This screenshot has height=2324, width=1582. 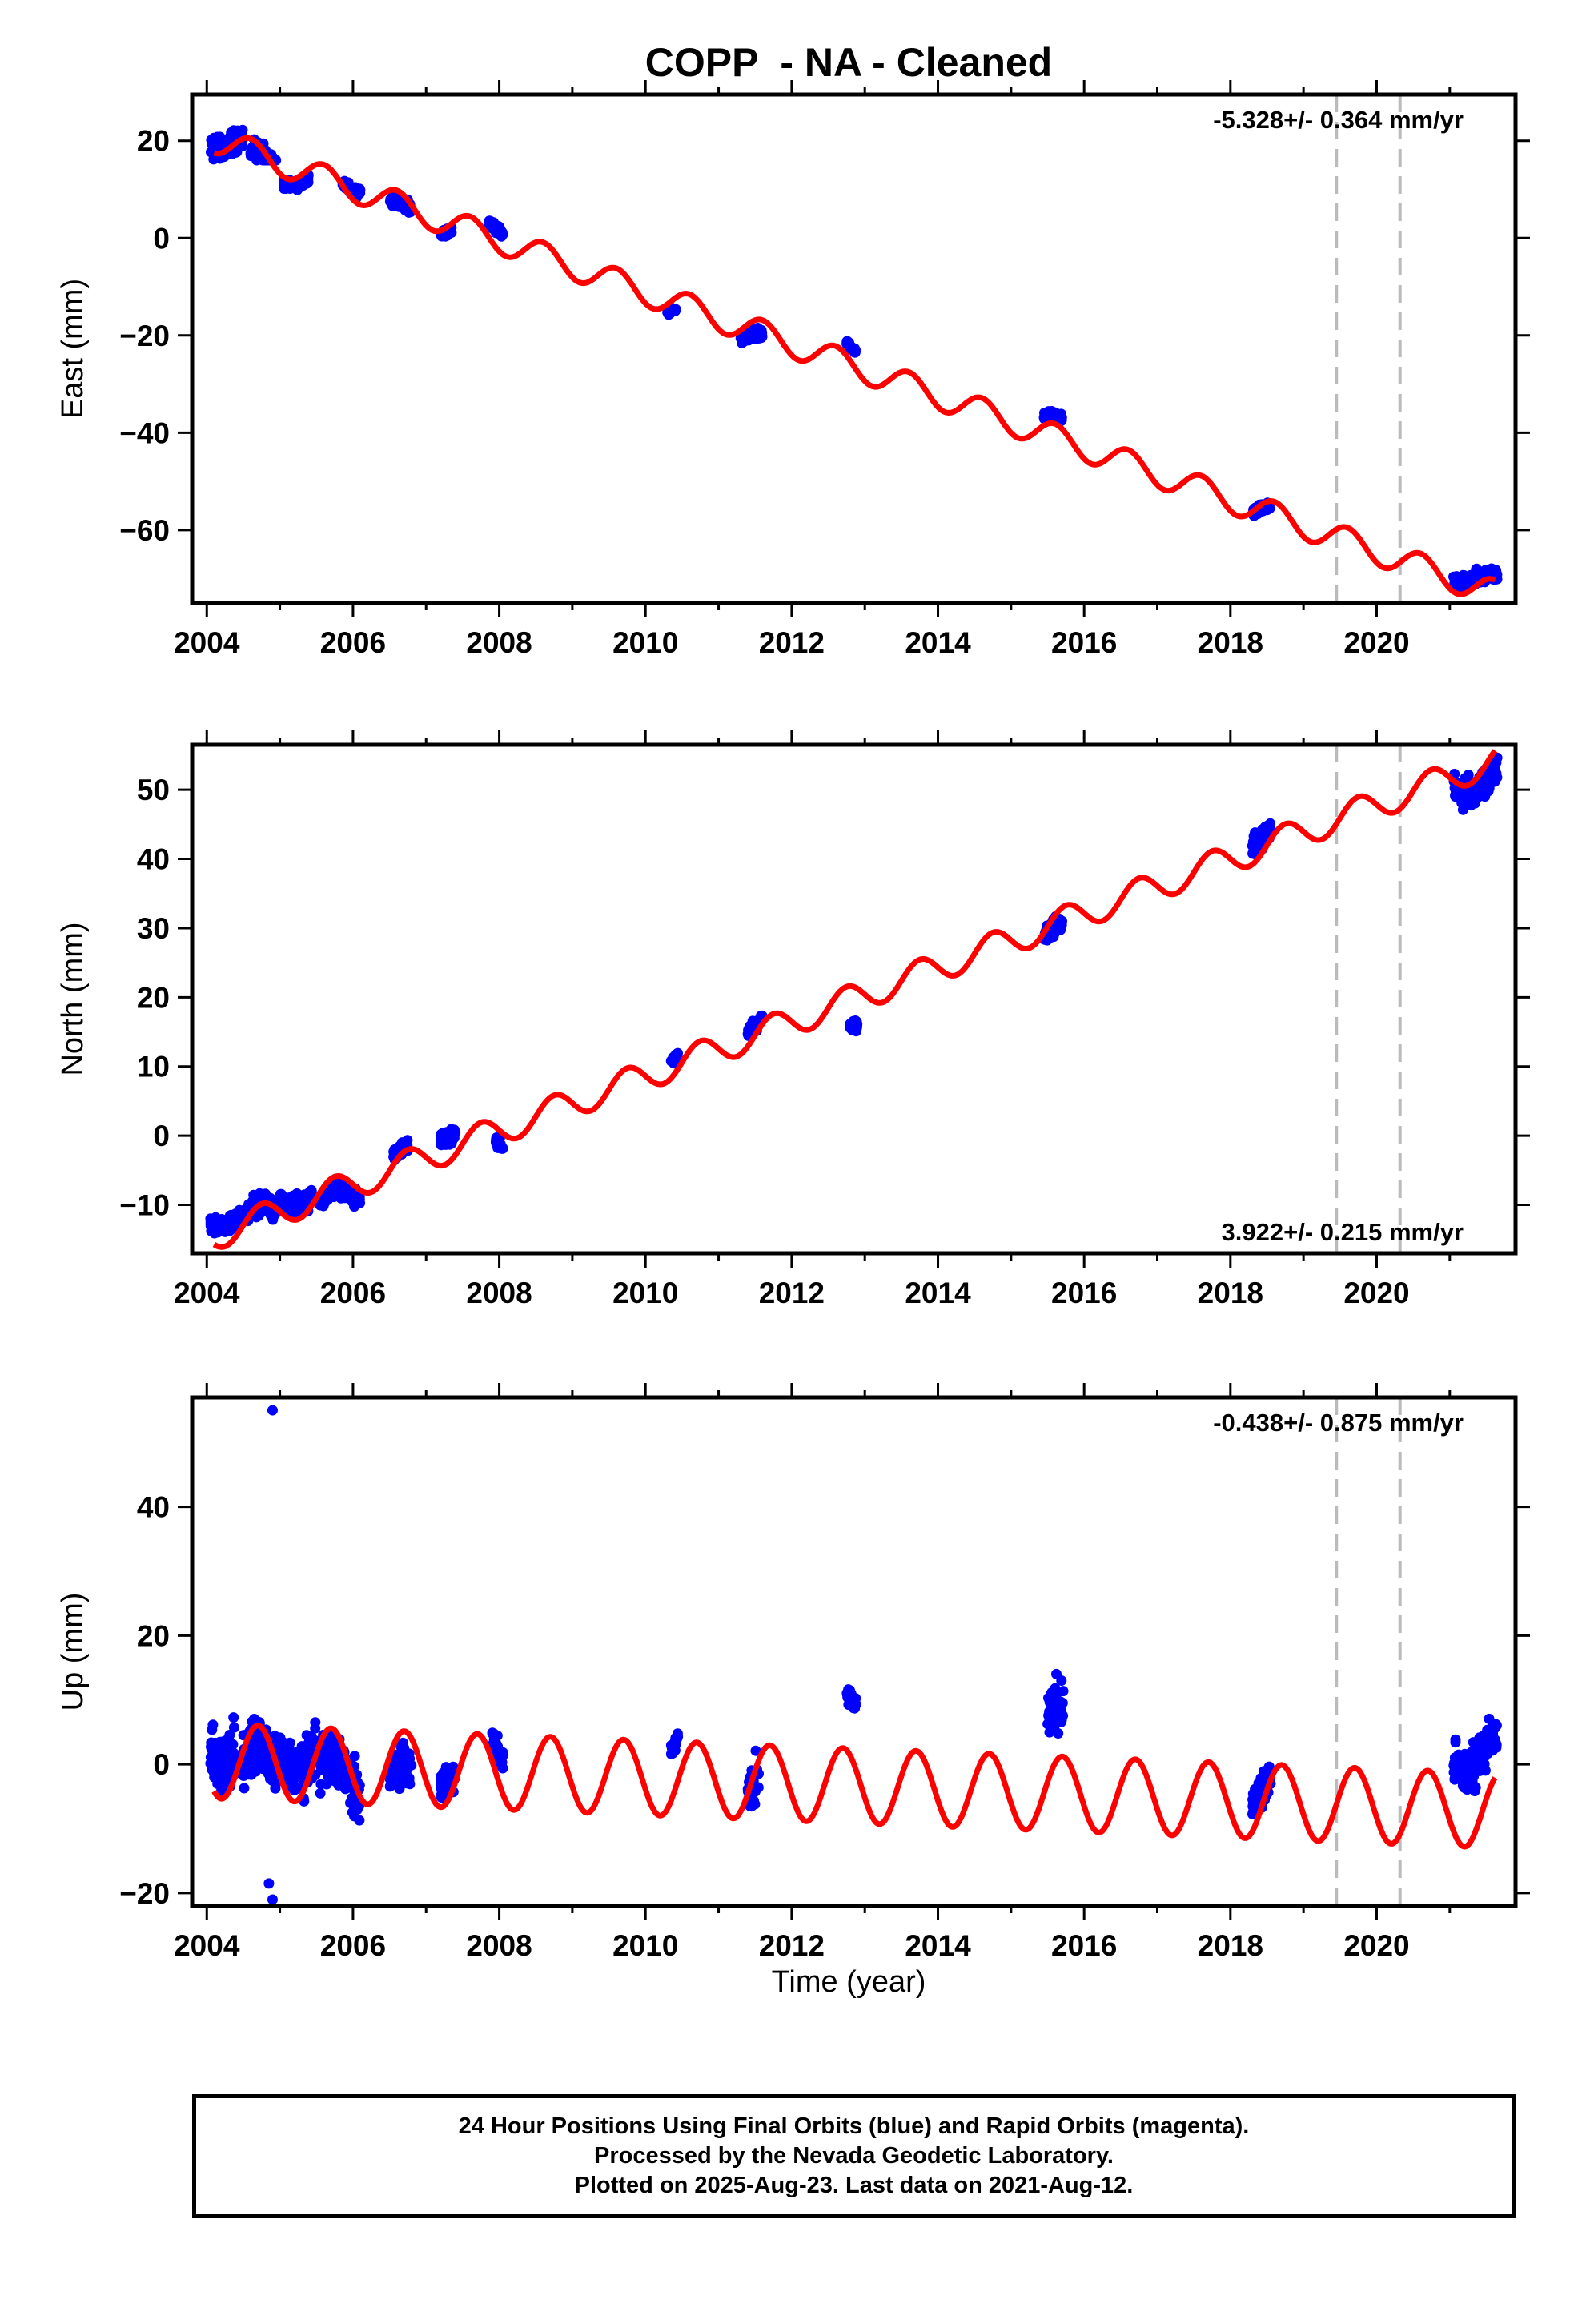 What do you see at coordinates (645, 1293) in the screenshot?
I see `north-x-tick-label: 2010` at bounding box center [645, 1293].